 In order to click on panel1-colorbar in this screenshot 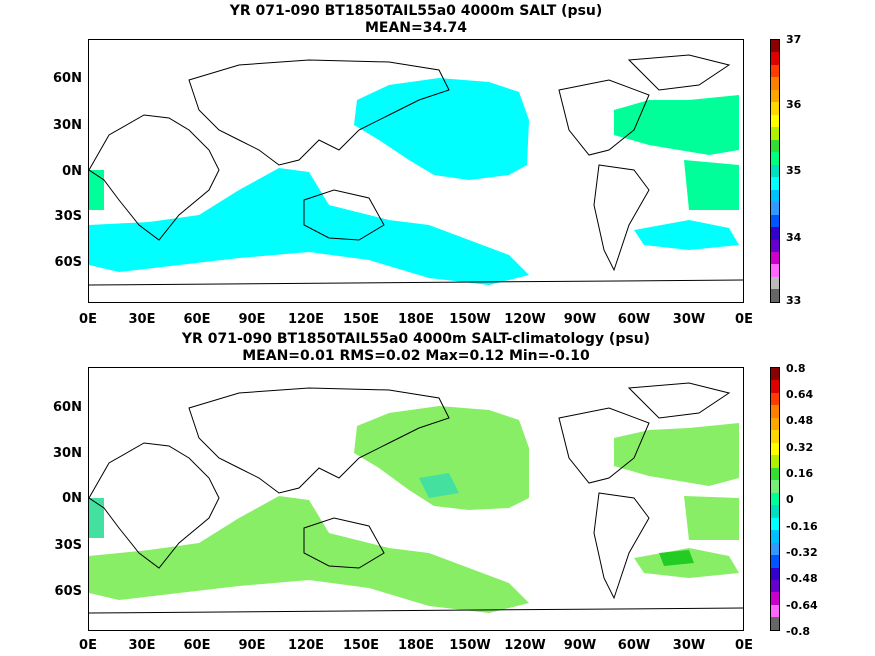, I will do `click(775, 171)`.